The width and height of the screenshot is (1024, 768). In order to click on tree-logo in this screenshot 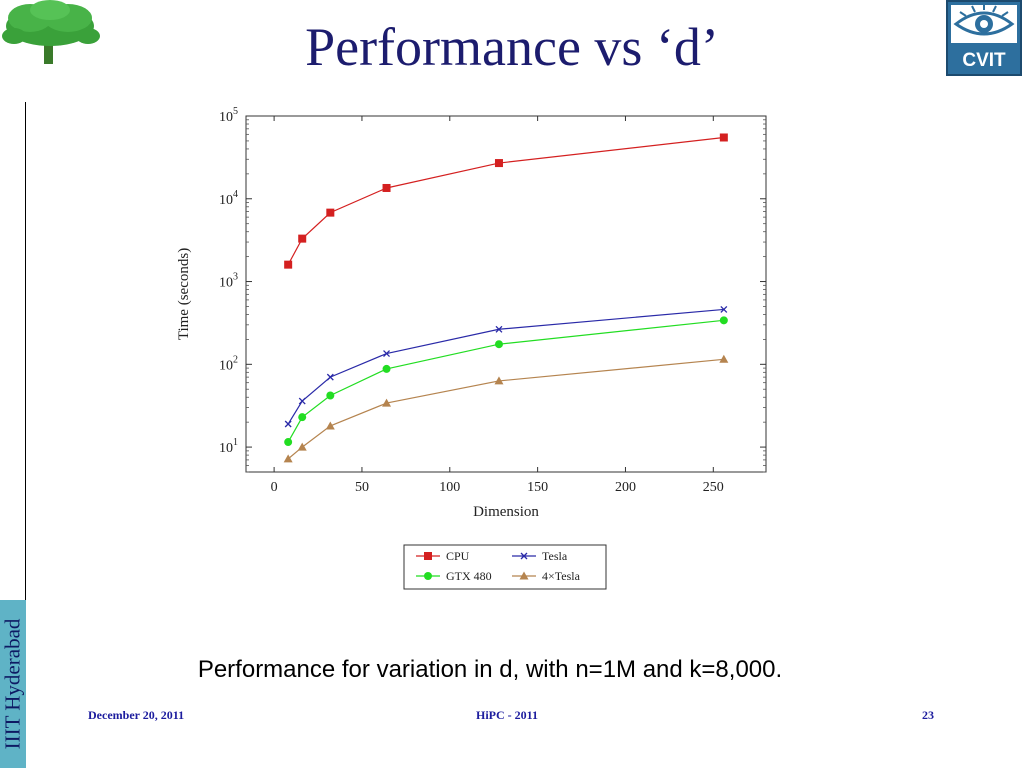, I will do `click(51, 32)`.